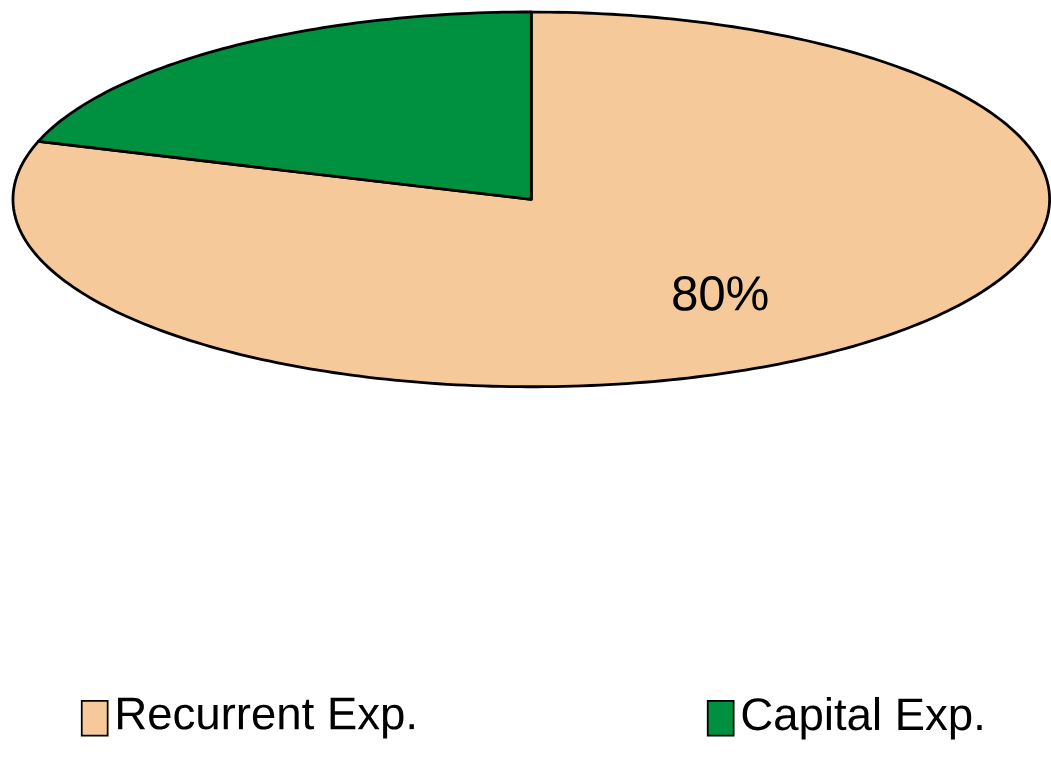  I want to click on data-label: 80%, so click(720, 293).